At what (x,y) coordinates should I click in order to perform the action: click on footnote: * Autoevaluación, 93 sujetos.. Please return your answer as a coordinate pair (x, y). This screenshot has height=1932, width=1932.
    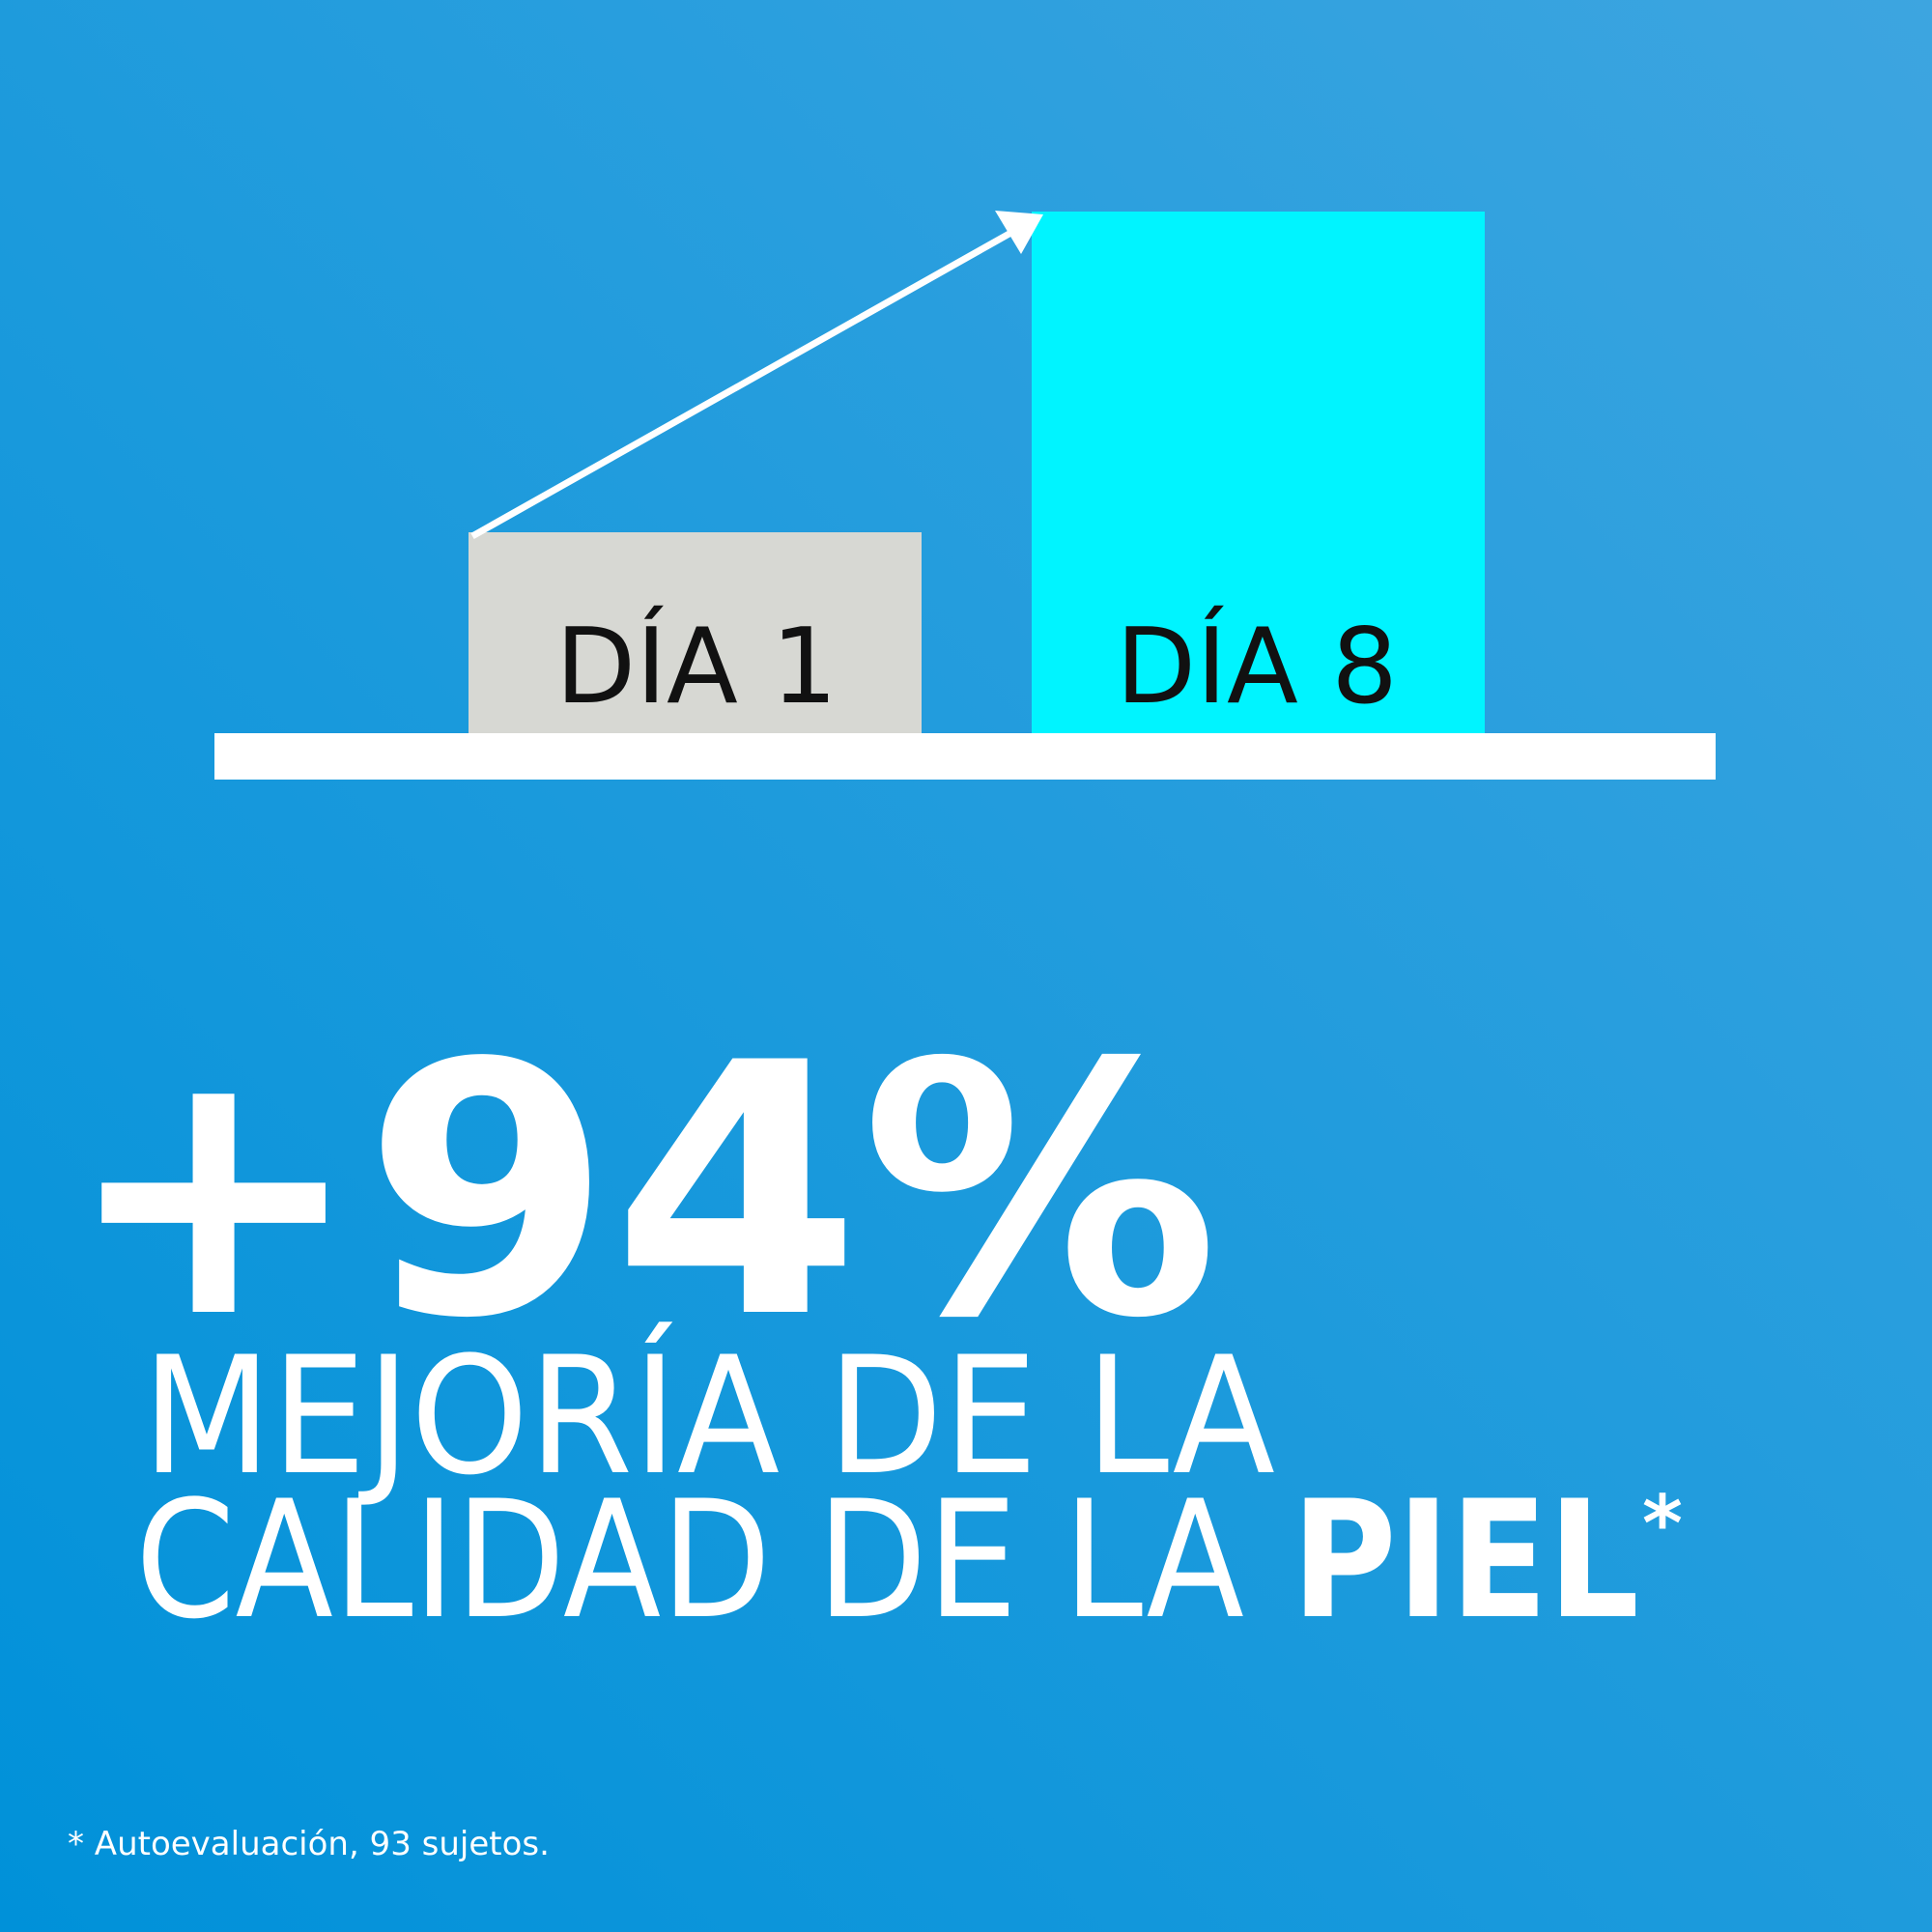
    Looking at the image, I should click on (309, 1844).